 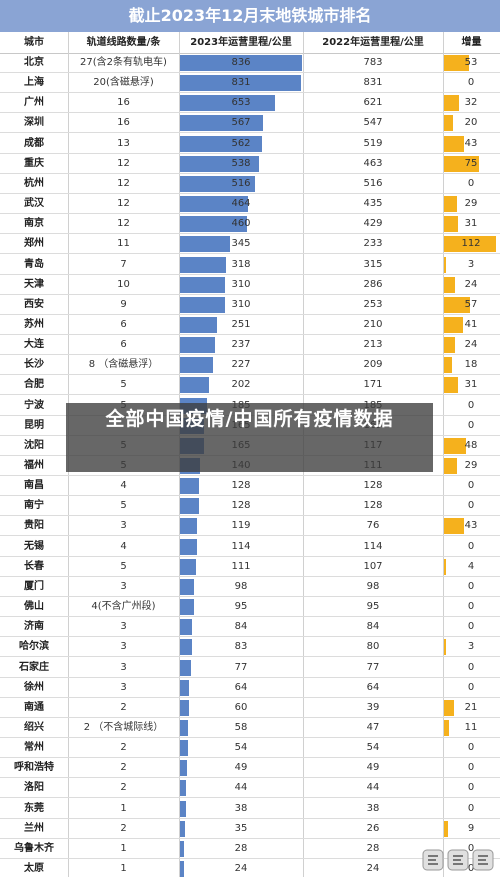 I want to click on column-divider, so click(x=443, y=454).